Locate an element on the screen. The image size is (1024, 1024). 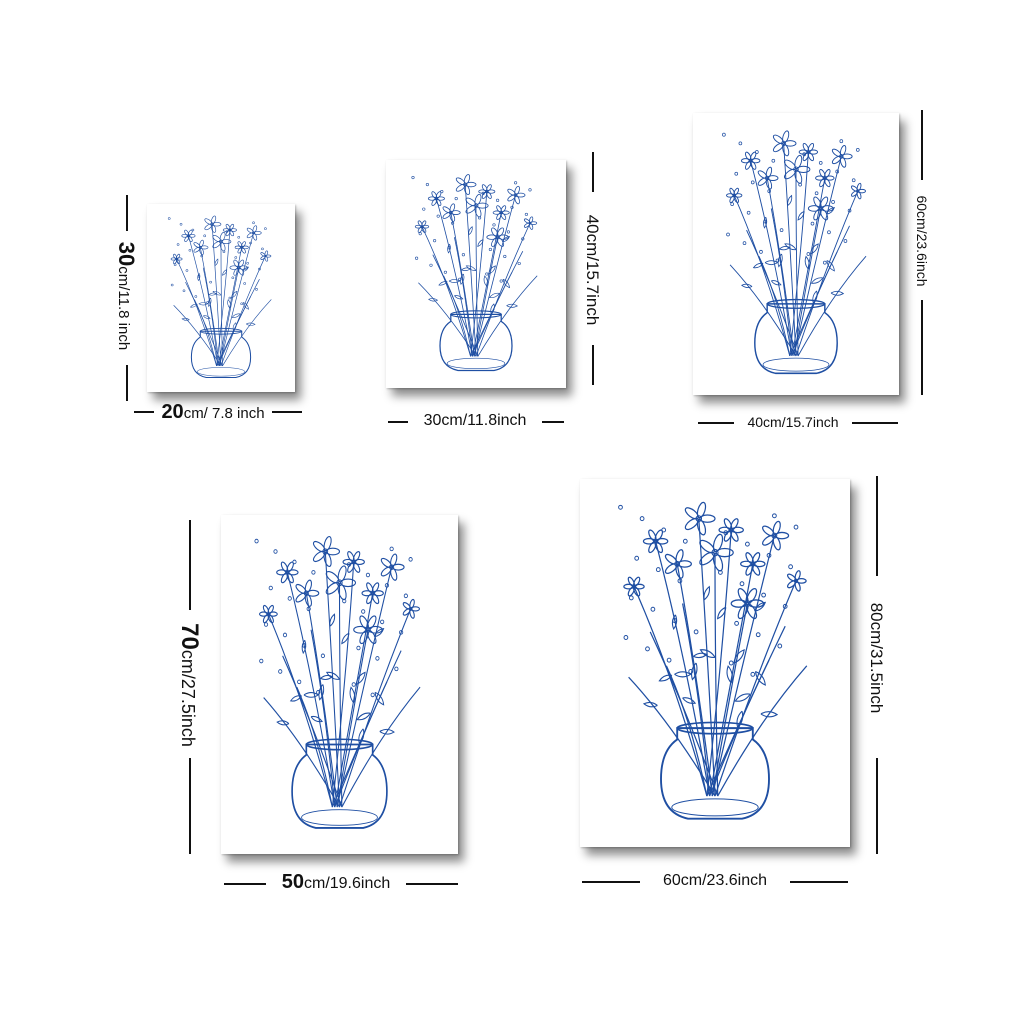
height-label-40x60: 60cm/23.6inch is located at coordinates (922, 241).